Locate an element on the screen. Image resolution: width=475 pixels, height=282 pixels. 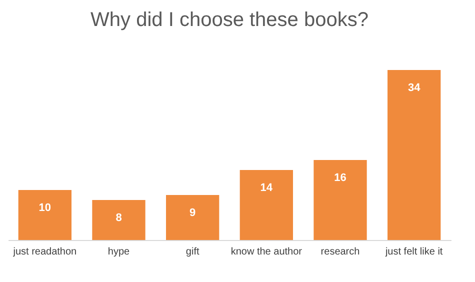
chart-title: Why did I choose these books? is located at coordinates (229, 20).